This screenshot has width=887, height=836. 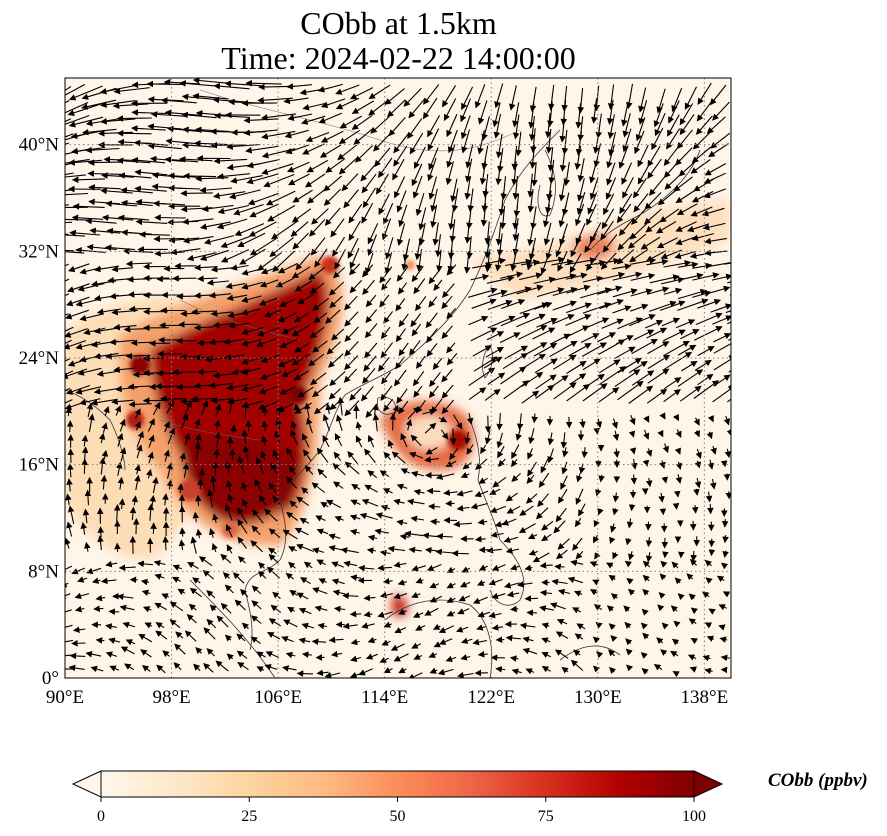 I want to click on colorbar-extend-low, so click(x=86, y=784).